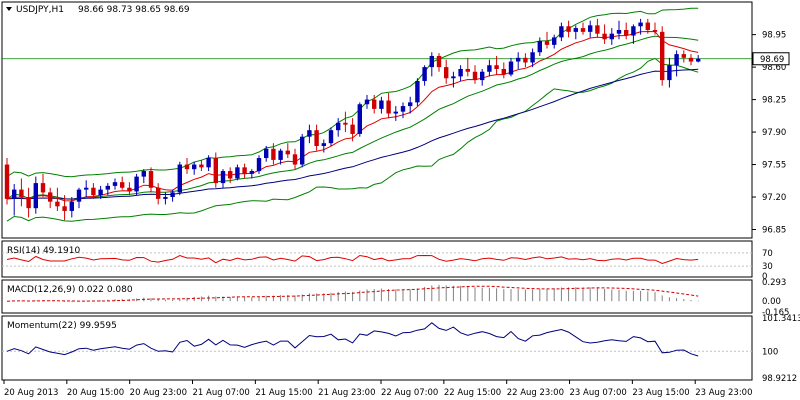 This screenshot has width=800, height=400. I want to click on price-tick-label: 98.95, so click(774, 36).